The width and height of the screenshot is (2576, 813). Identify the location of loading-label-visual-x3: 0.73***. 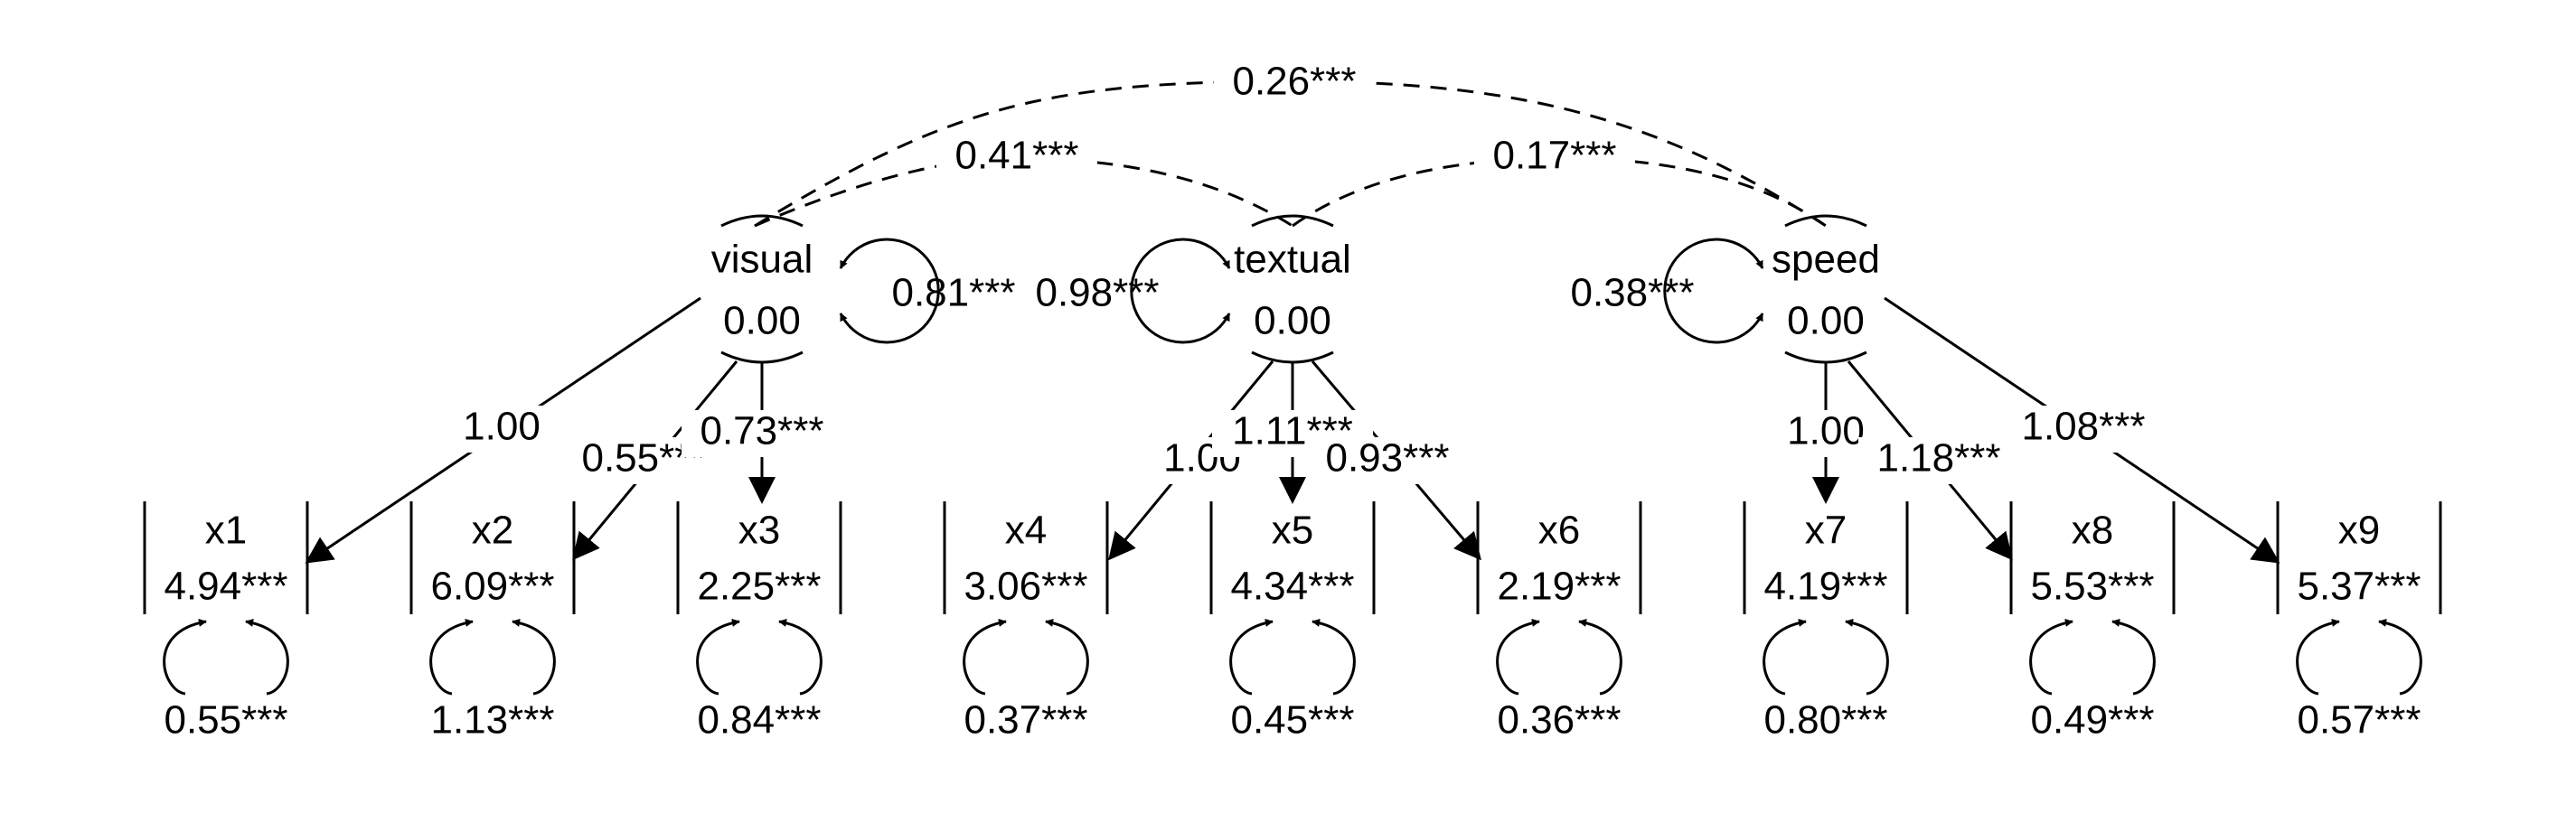
(762, 431).